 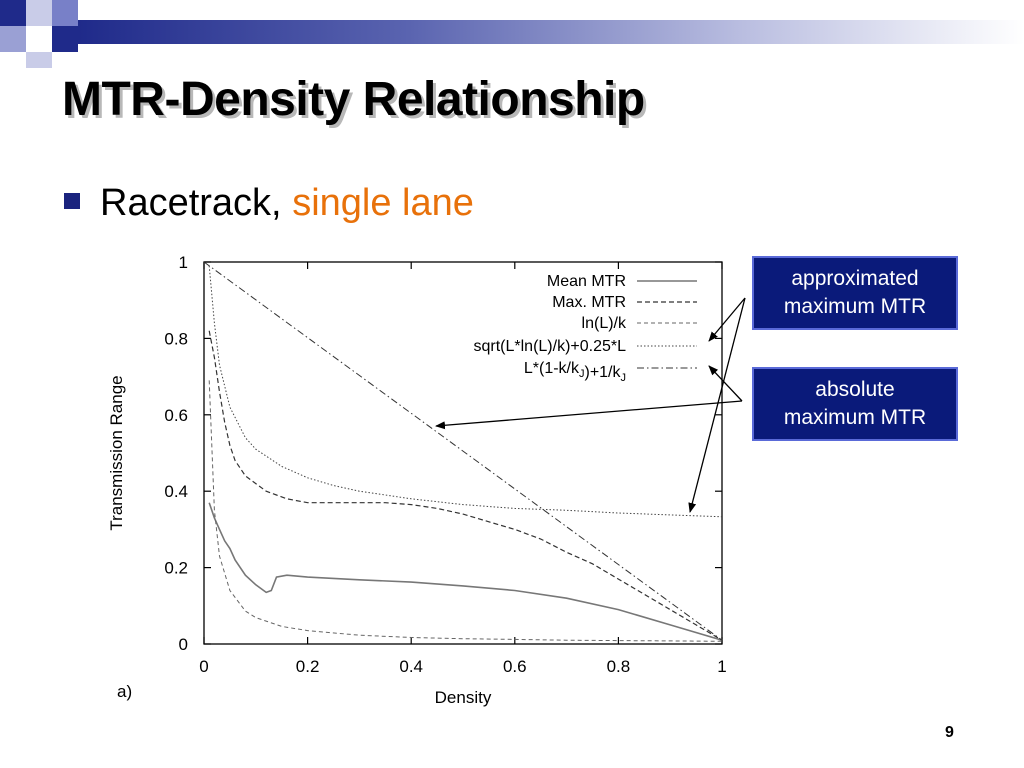 What do you see at coordinates (515, 666) in the screenshot?
I see `x-tick-label: 0.6` at bounding box center [515, 666].